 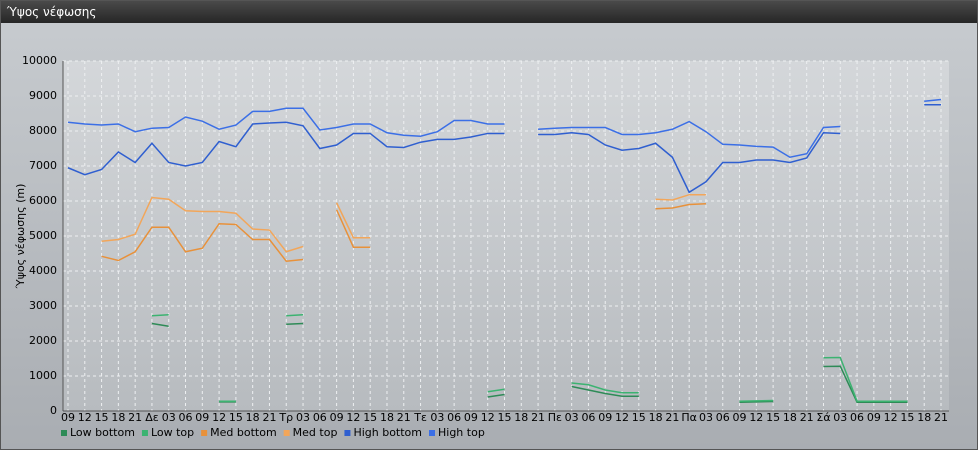 I want to click on y-tick-label: 1000, so click(x=43, y=375).